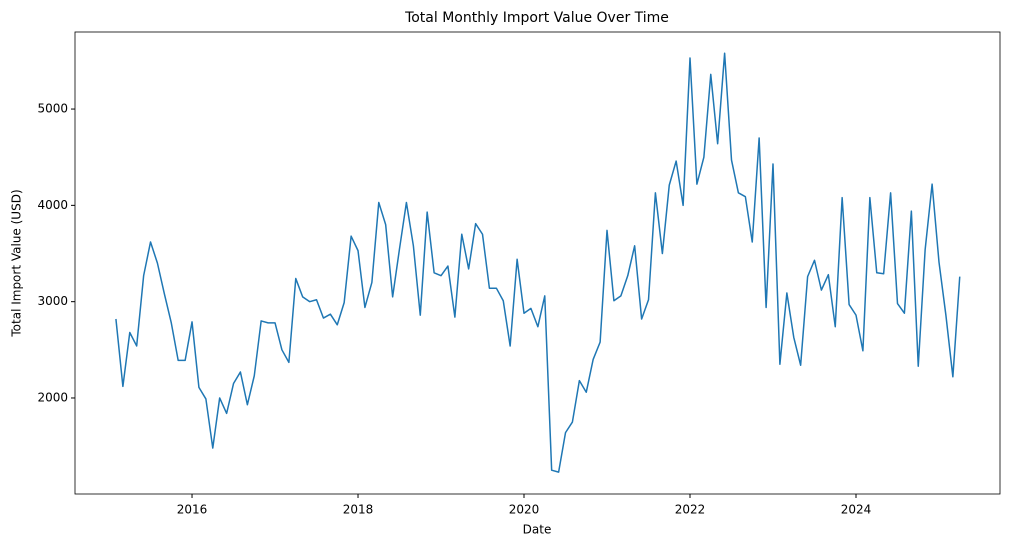 The image size is (1014, 551). I want to click on x-tick-label: 2018, so click(358, 510).